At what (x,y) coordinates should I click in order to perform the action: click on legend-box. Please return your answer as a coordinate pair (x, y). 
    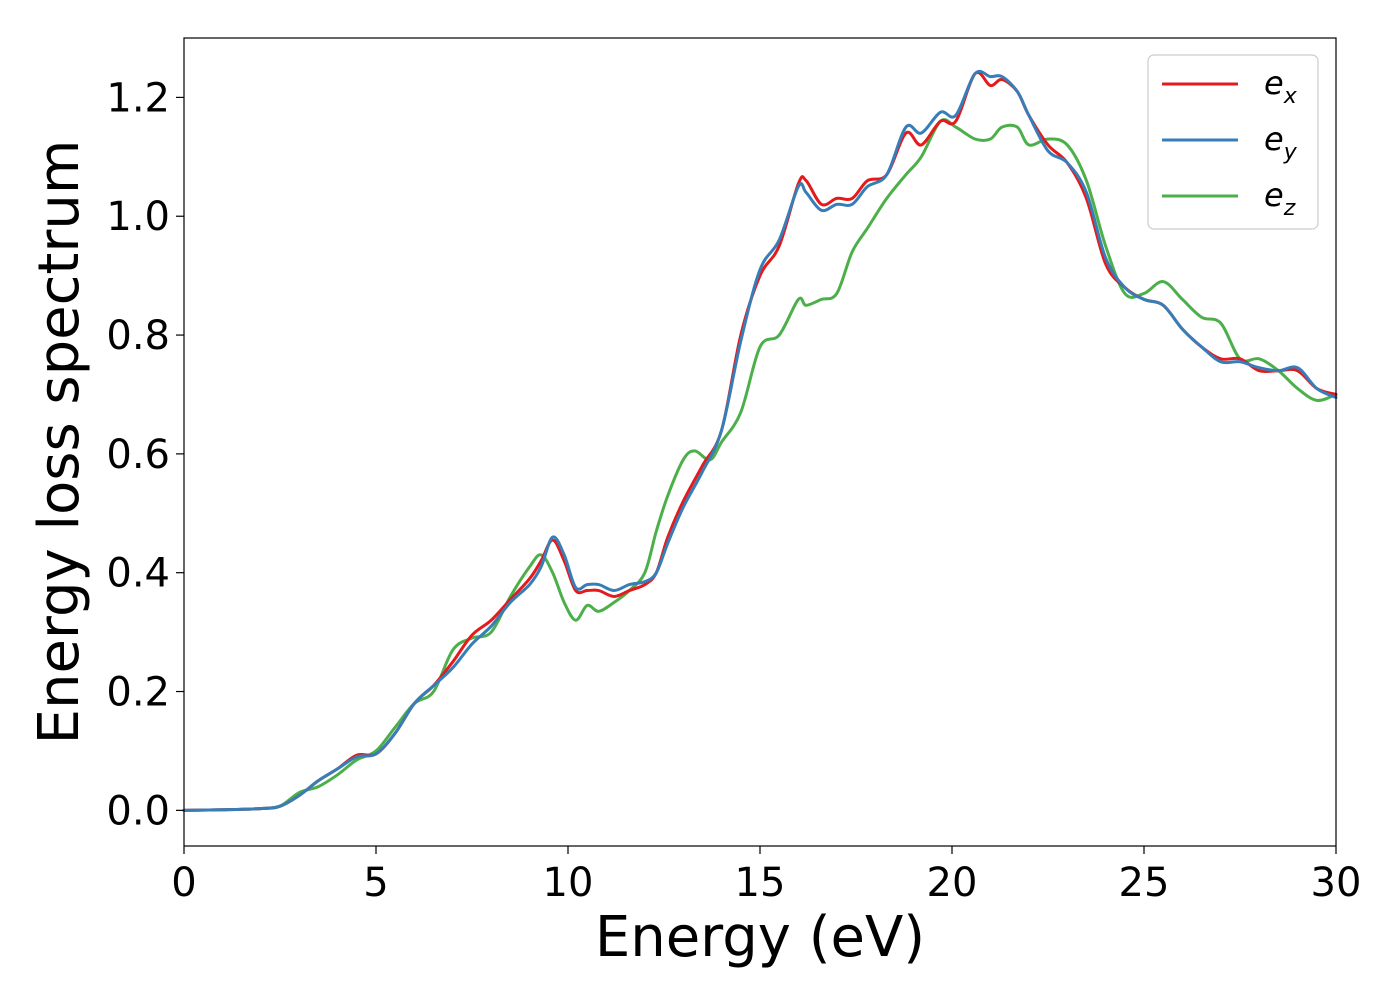
    Looking at the image, I should click on (1233, 142).